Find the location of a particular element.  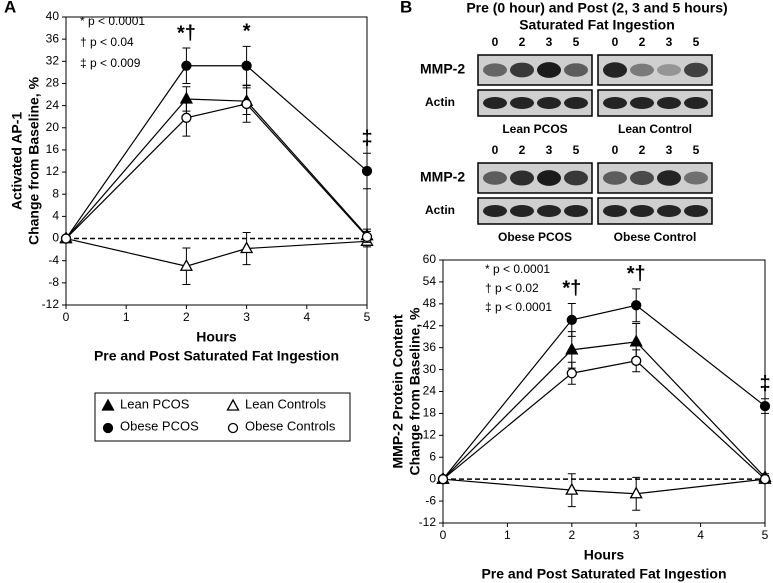

x-tick-label: 2 is located at coordinates (186, 317).